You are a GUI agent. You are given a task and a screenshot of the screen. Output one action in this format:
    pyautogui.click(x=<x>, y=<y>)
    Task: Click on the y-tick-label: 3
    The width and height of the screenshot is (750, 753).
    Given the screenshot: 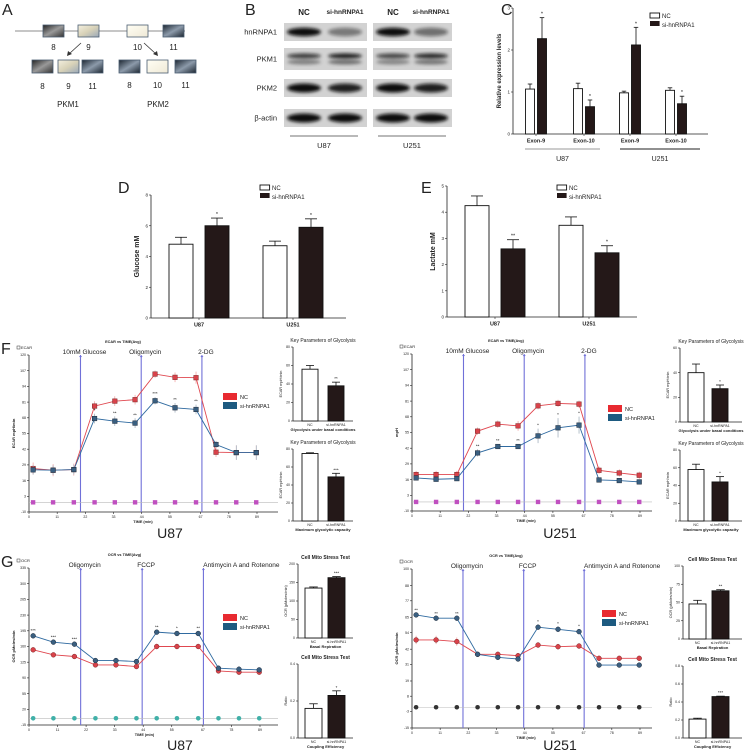 What is the action you would take?
    pyautogui.click(x=508, y=8)
    